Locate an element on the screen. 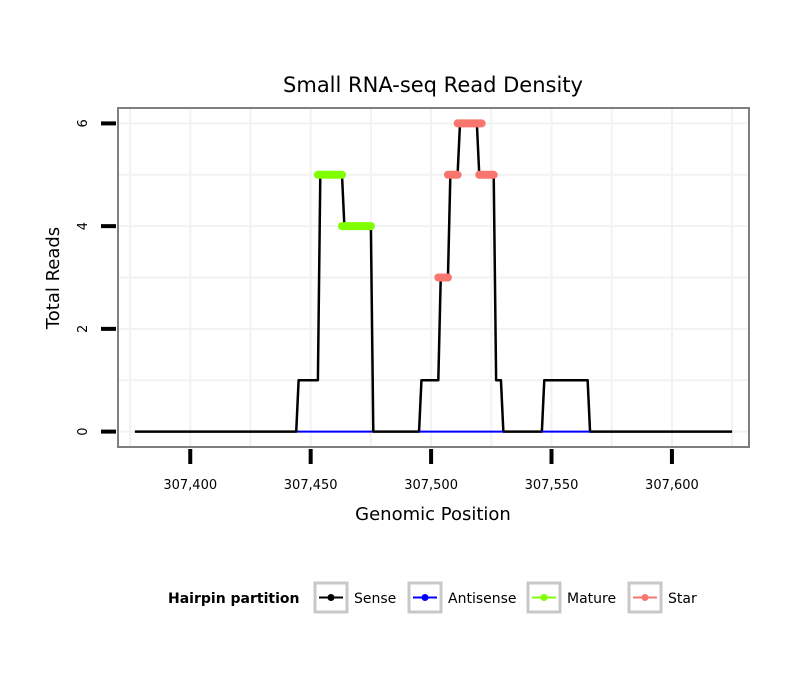 The height and width of the screenshot is (690, 810). y-axis-title: Total Reads is located at coordinates (53, 278).